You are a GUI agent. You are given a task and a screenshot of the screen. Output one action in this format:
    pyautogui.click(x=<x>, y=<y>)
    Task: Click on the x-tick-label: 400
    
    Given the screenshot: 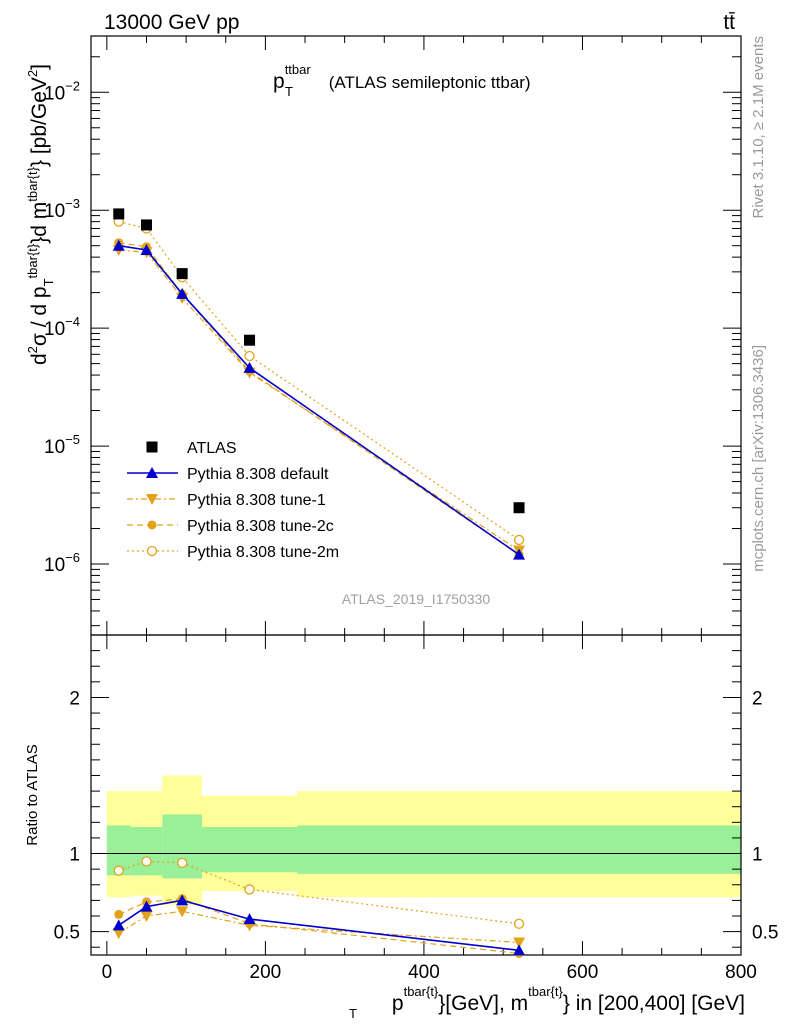 What is the action you would take?
    pyautogui.click(x=424, y=972)
    